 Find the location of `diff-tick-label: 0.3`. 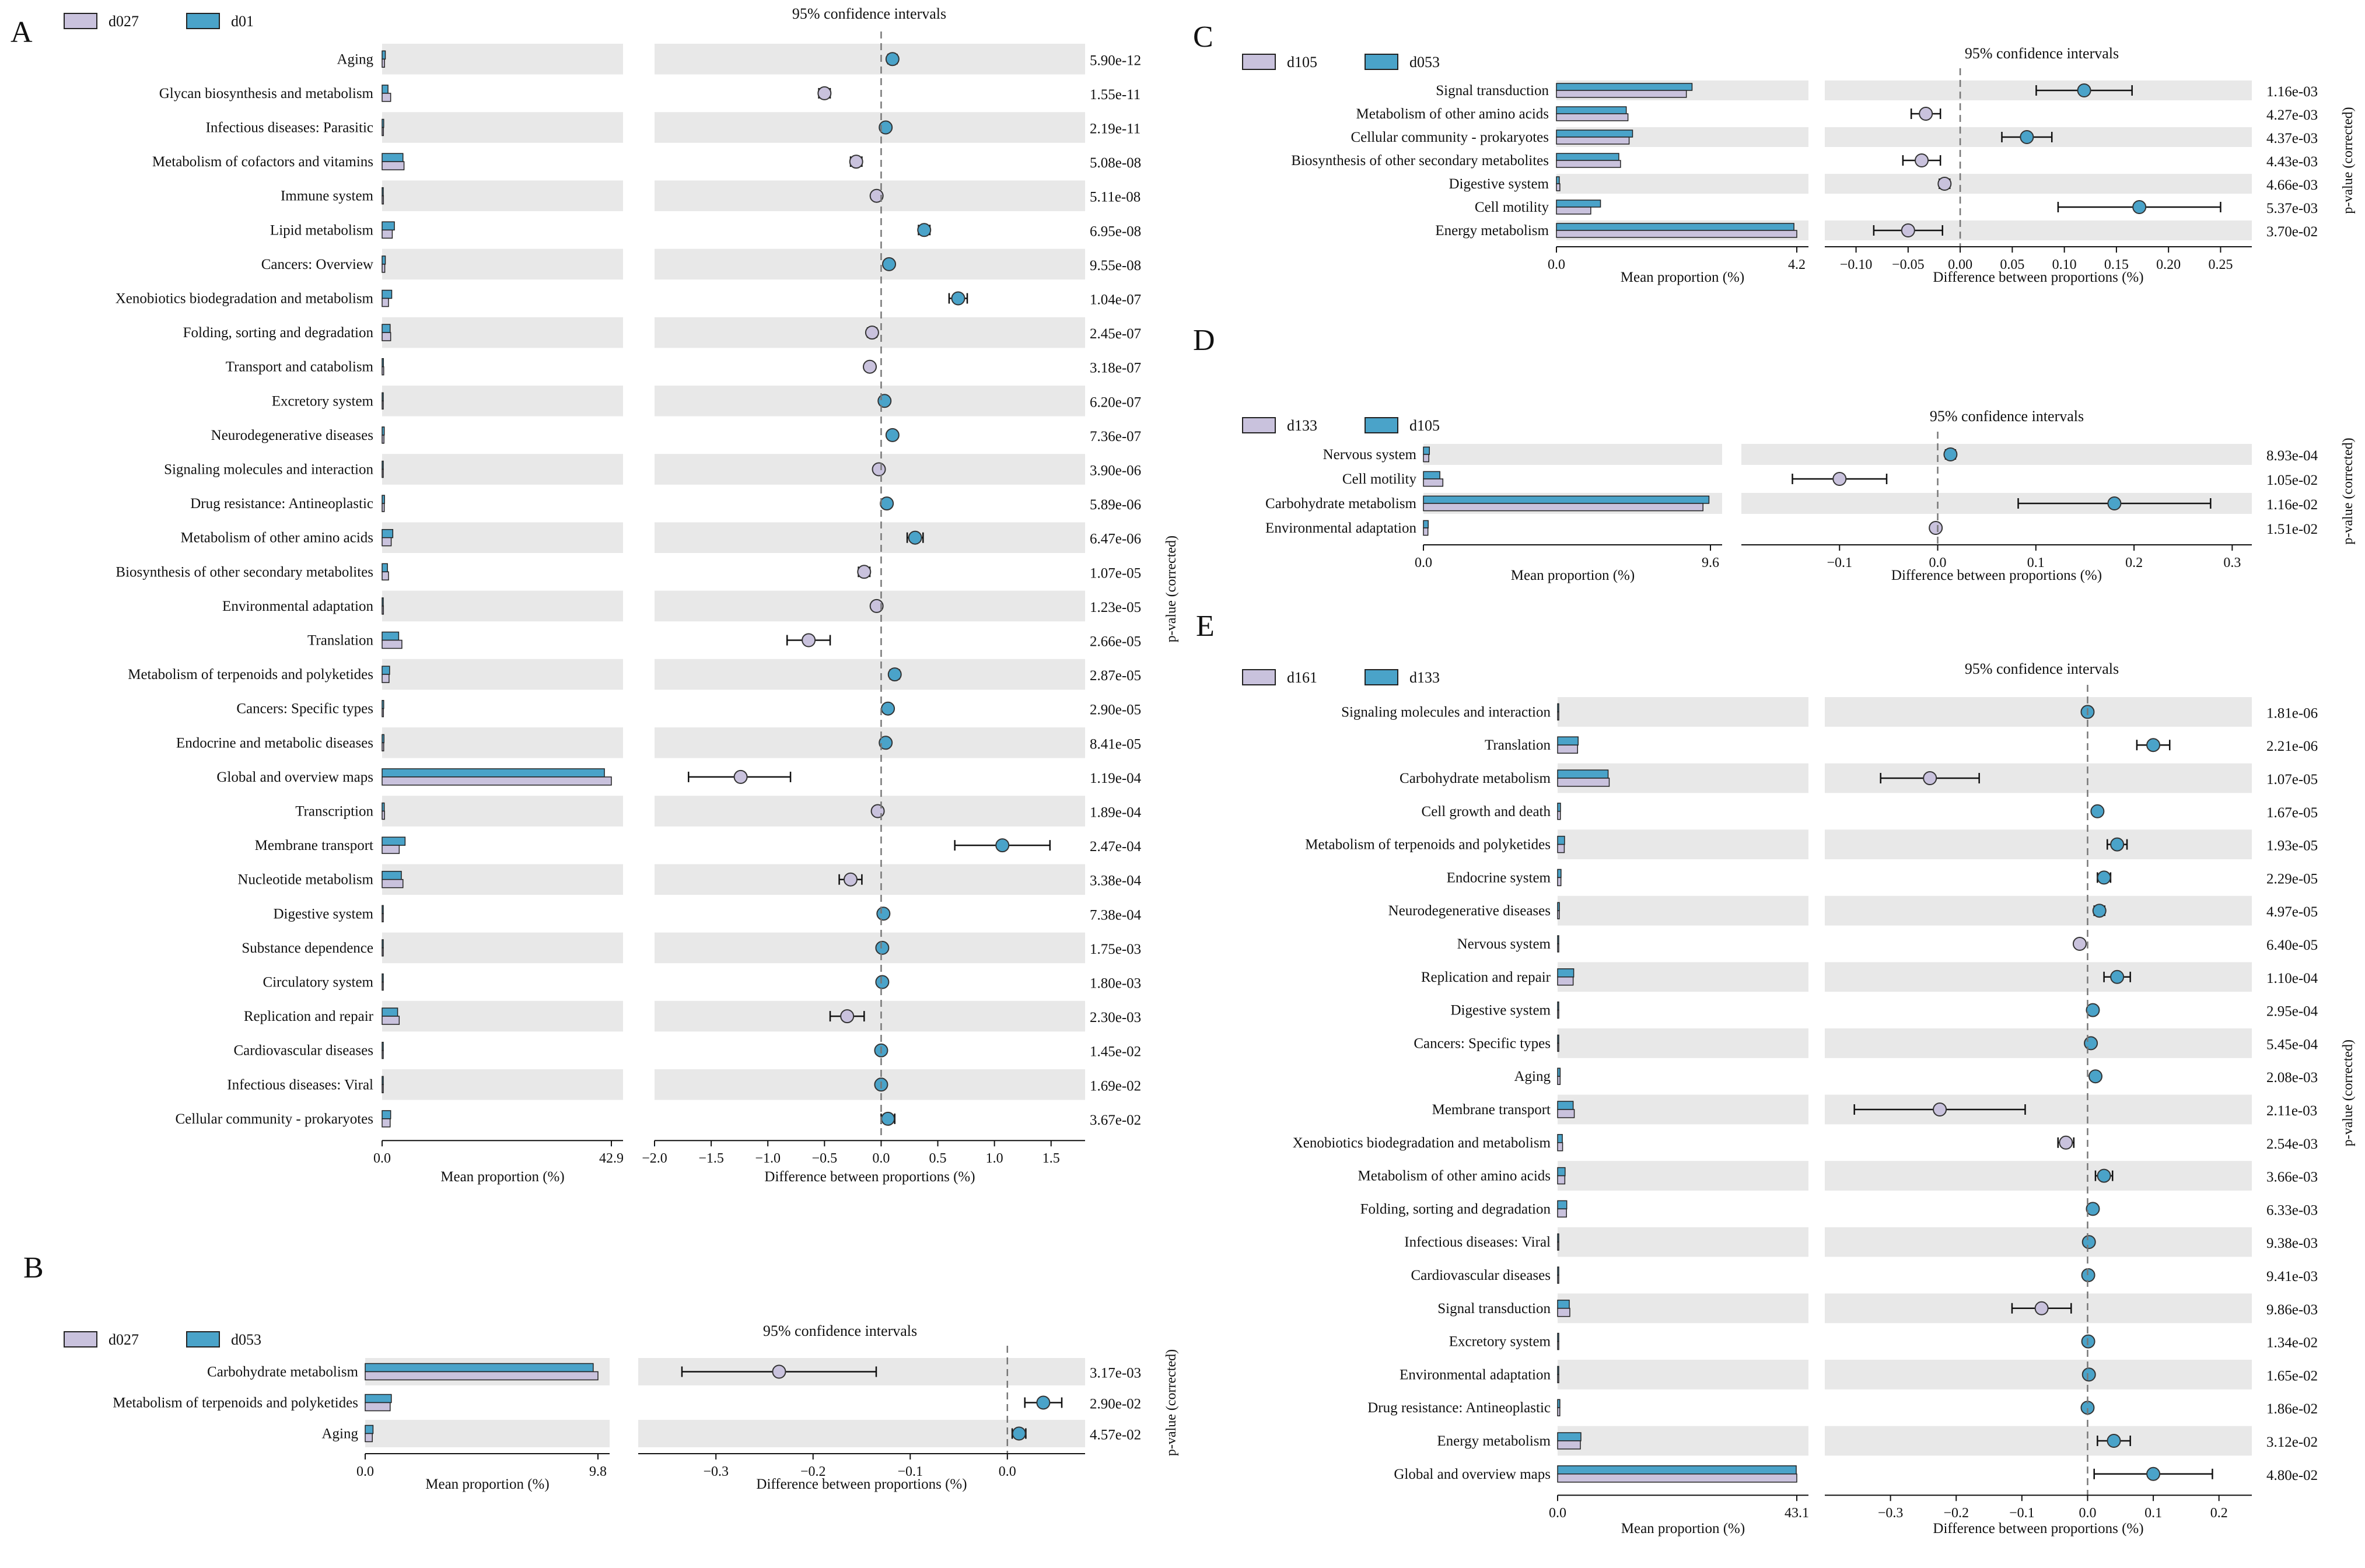

diff-tick-label: 0.3 is located at coordinates (2232, 562).